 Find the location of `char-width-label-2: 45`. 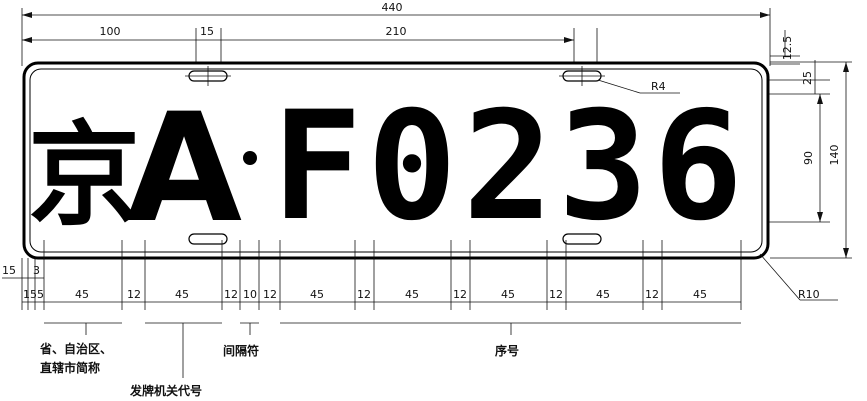

char-width-label-2: 45 is located at coordinates (182, 294).